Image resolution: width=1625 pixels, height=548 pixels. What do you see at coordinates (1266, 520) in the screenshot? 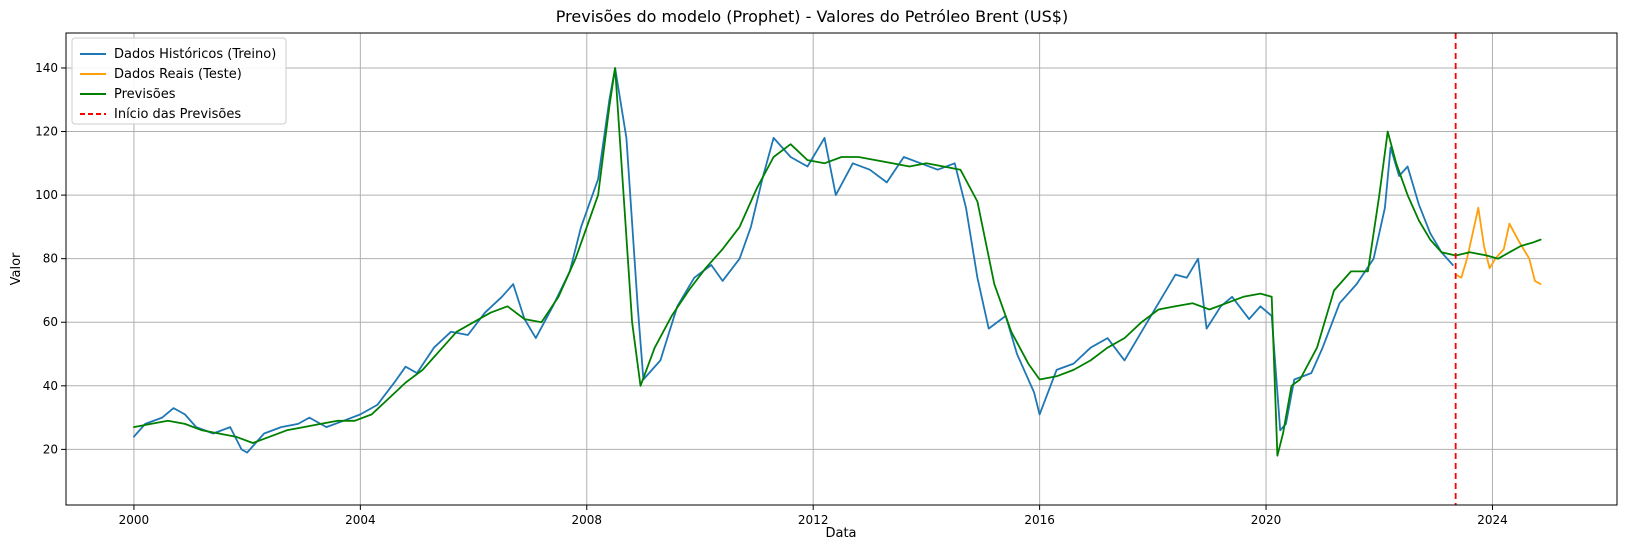
I see `x-tick-label: 2020` at bounding box center [1266, 520].